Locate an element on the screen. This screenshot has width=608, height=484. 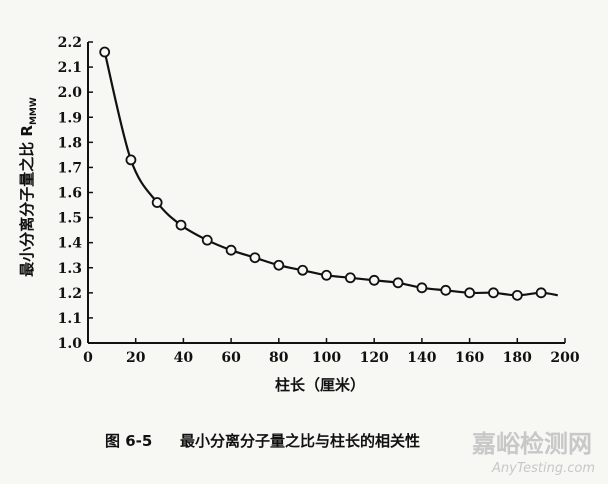
x-tick-label: 0 is located at coordinates (88, 358).